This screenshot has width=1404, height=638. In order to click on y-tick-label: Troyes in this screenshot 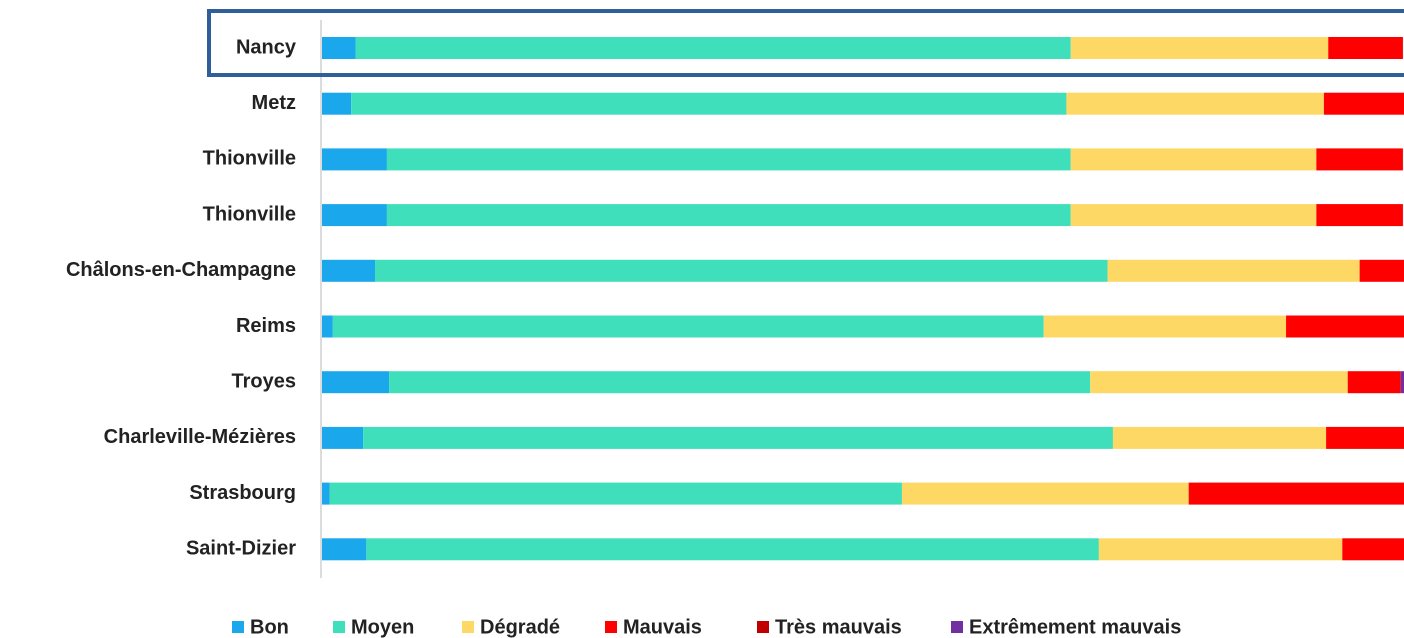, I will do `click(264, 381)`.